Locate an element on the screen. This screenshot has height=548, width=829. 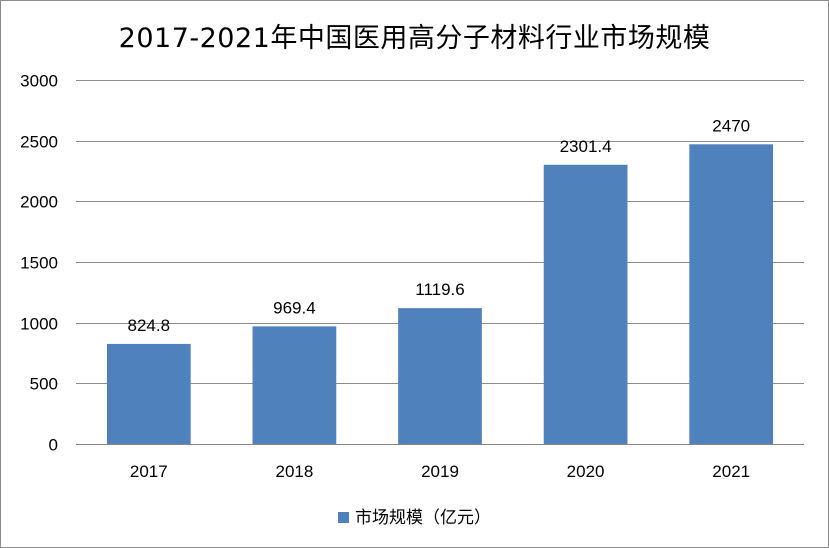
x-tick-label: 2019 is located at coordinates (440, 471).